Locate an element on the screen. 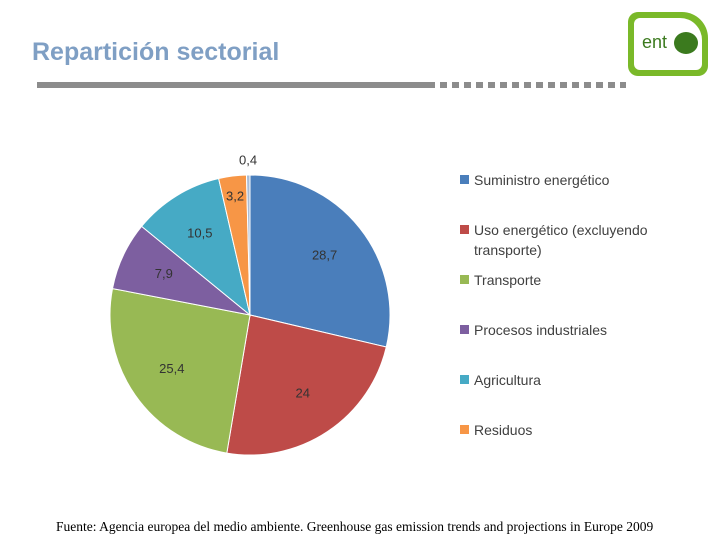  legend-entry: Agricultura is located at coordinates (560, 395).